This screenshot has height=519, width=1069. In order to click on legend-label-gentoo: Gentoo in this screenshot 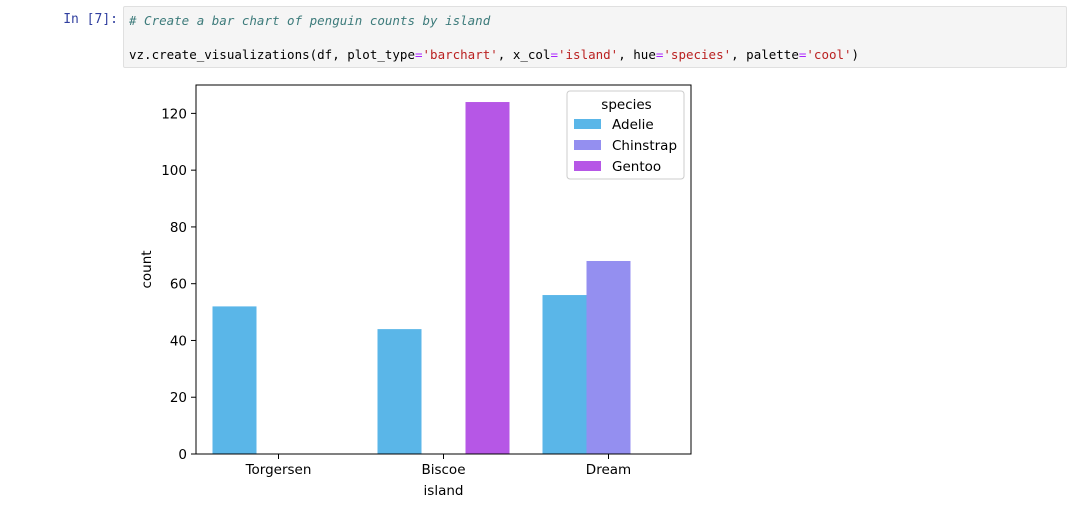, I will do `click(636, 167)`.